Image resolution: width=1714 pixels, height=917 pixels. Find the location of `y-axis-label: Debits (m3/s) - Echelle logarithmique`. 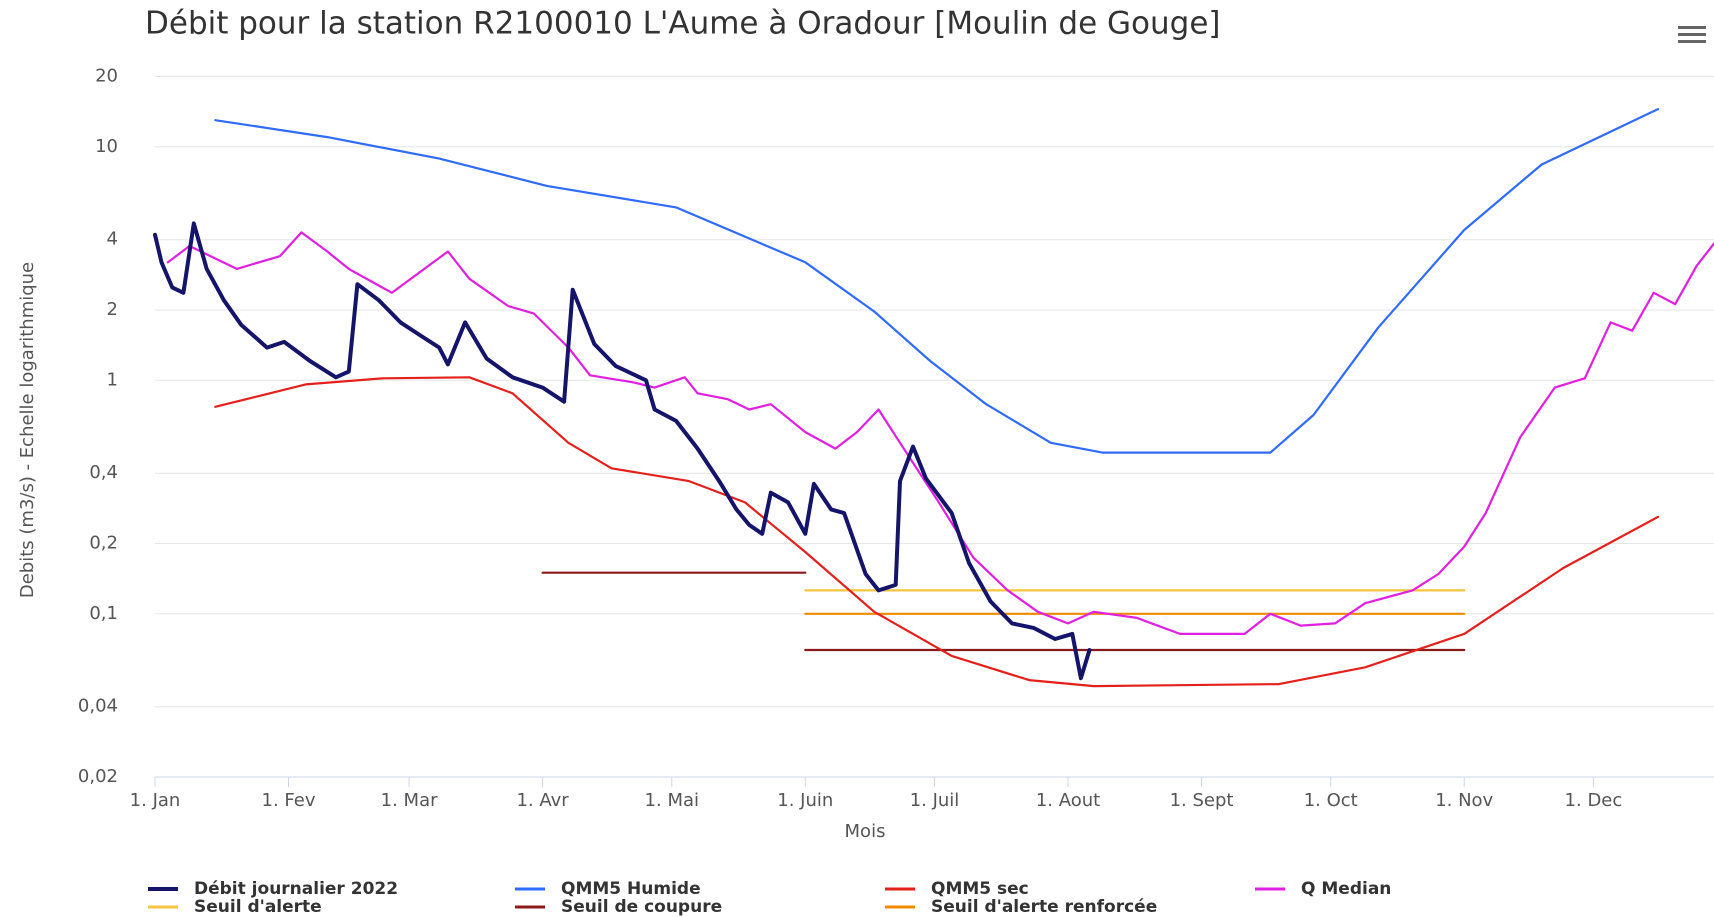

y-axis-label: Debits (m3/s) - Echelle logarithmique is located at coordinates (27, 430).